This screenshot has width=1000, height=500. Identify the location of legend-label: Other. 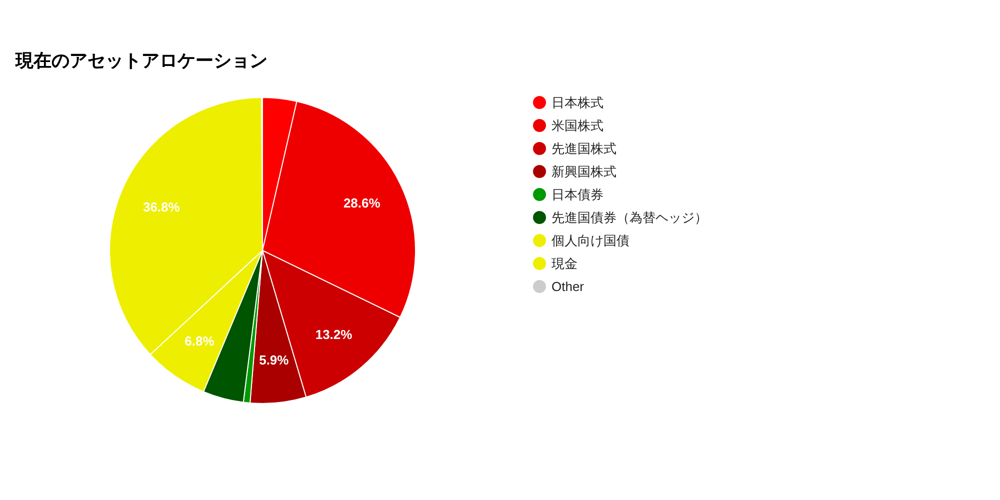
(568, 286).